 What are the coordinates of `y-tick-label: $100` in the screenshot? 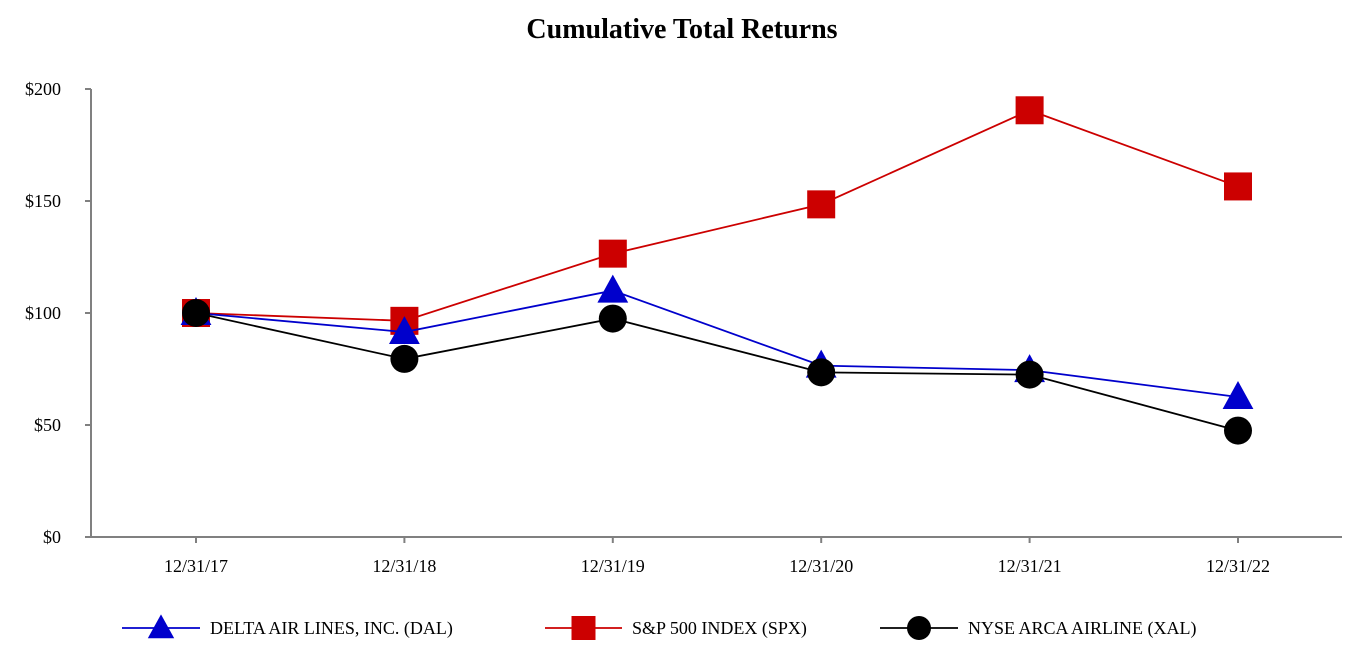 It's located at (43, 313).